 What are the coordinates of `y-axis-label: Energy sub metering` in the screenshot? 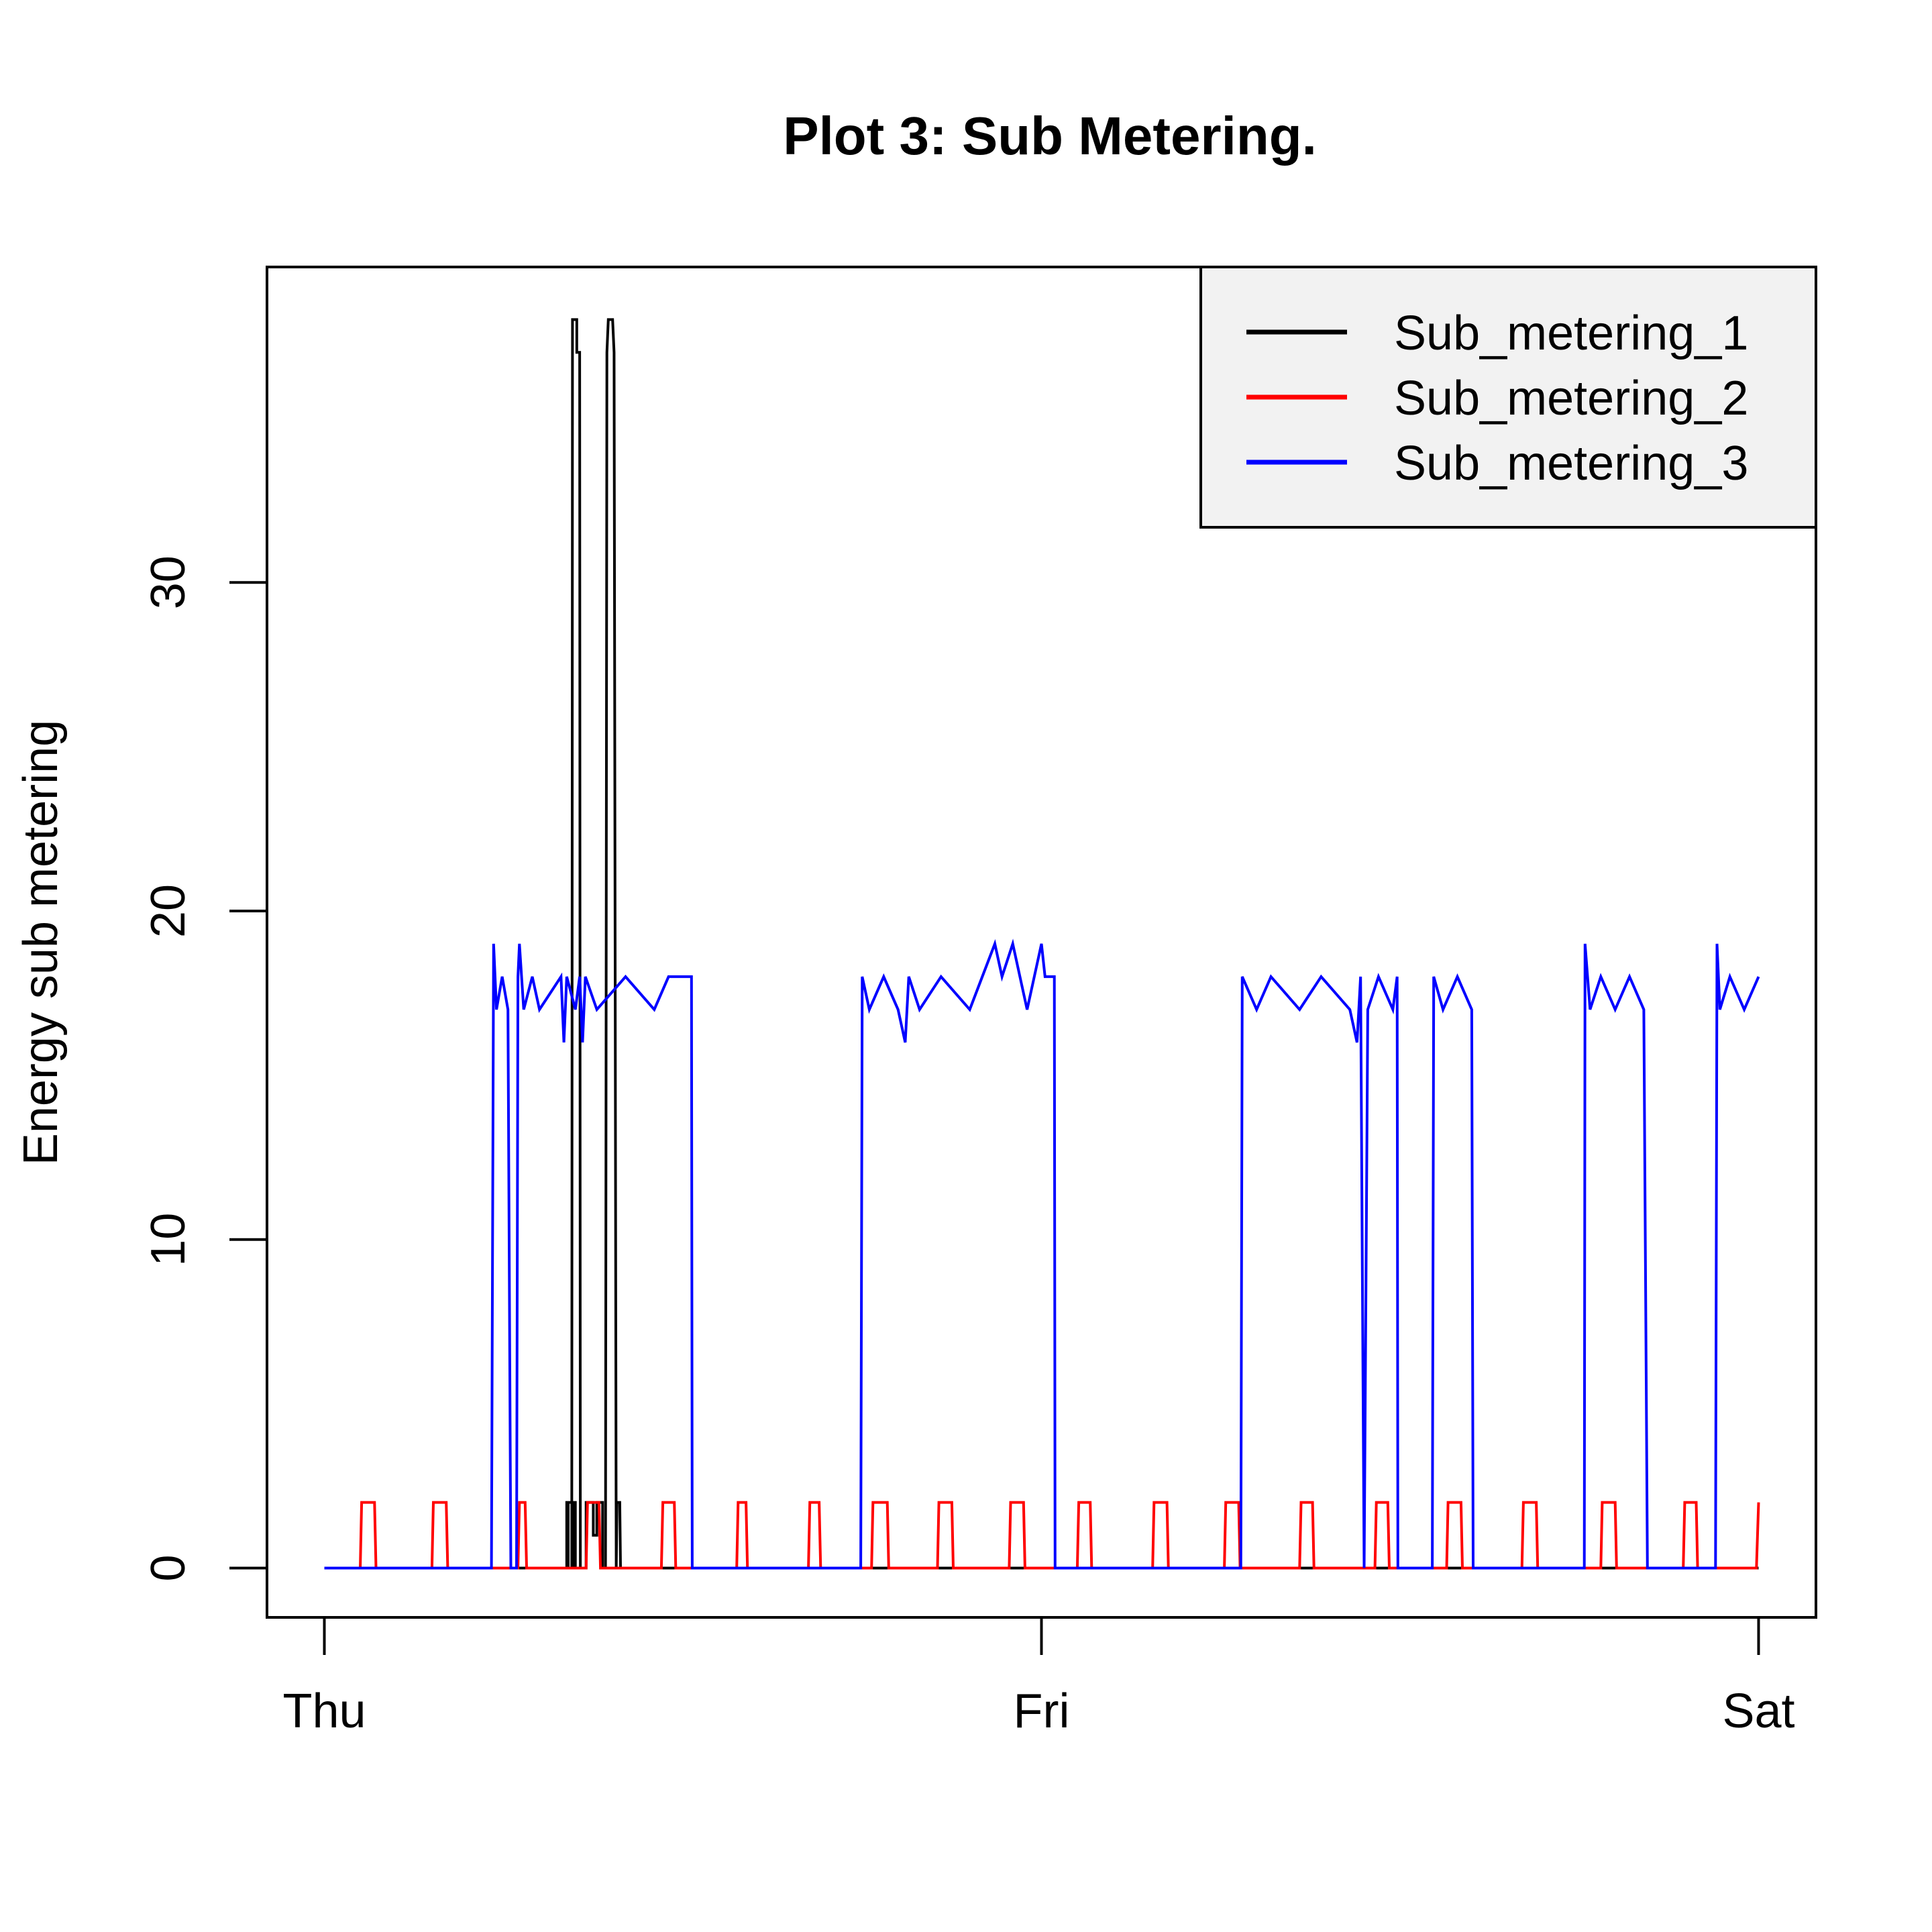 It's located at (41, 942).